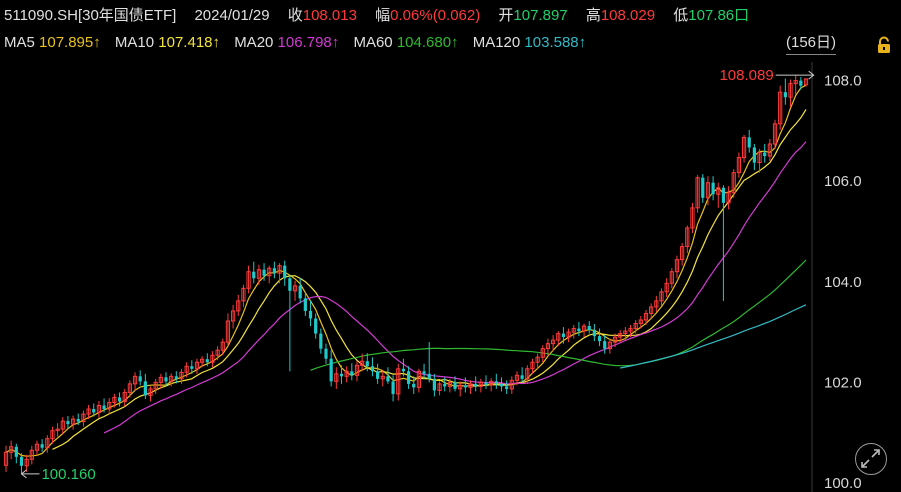 The image size is (901, 492). What do you see at coordinates (843, 181) in the screenshot?
I see `y-tick-label: 106.0` at bounding box center [843, 181].